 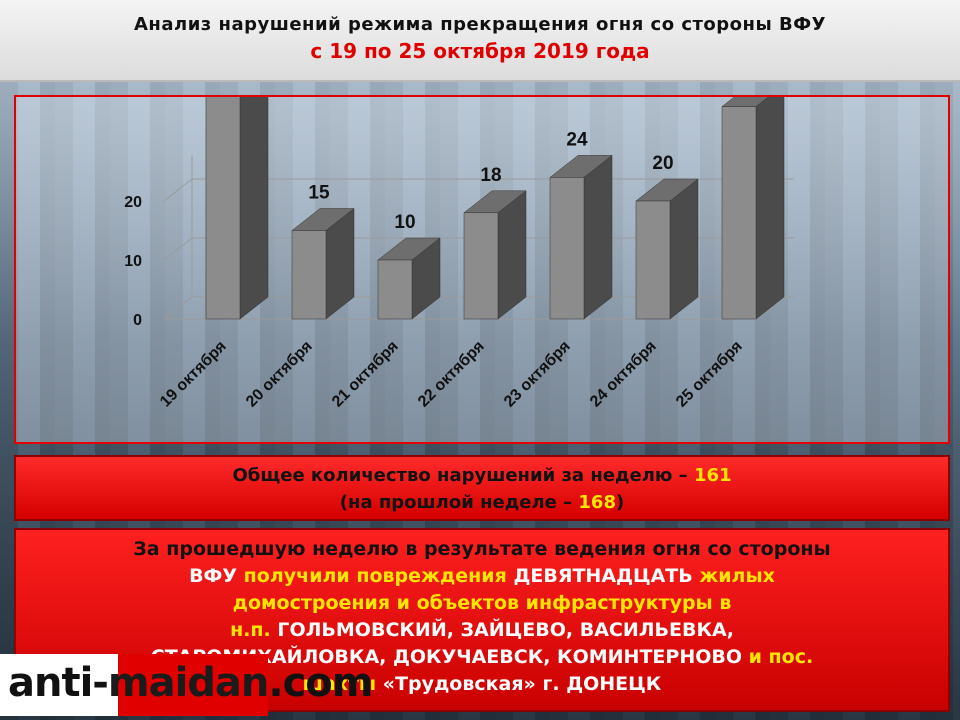 I want to click on site-logo: anti-maidan.com, so click(x=186, y=685).